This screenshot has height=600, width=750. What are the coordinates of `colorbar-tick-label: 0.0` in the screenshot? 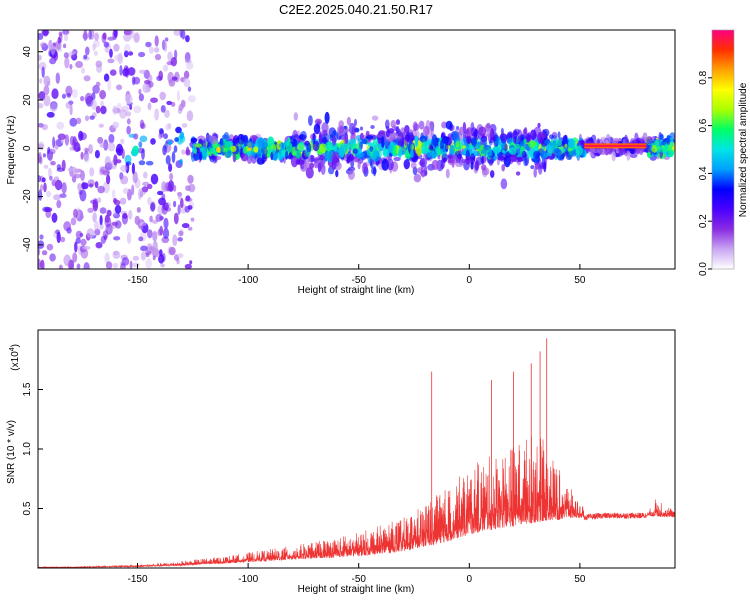 It's located at (703, 269).